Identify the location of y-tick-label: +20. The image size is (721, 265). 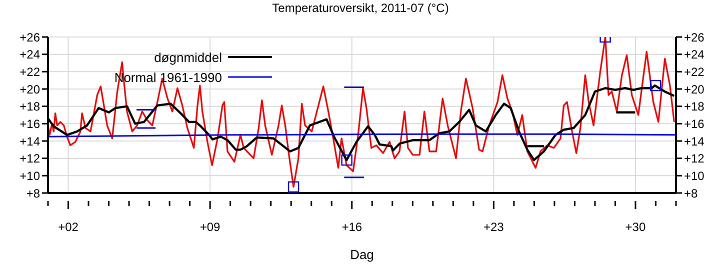
(30, 89).